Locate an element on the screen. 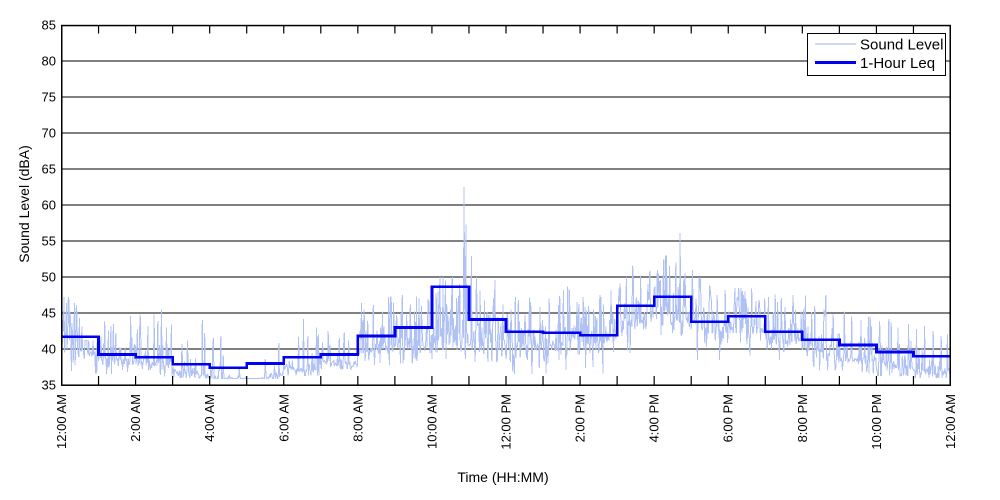 This screenshot has width=1000, height=500. svg-text: 2:00 PM is located at coordinates (580, 418).